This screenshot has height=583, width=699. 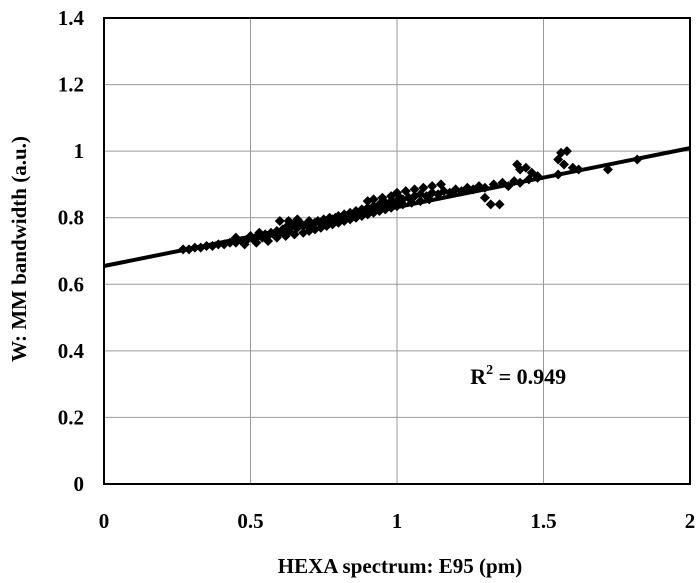 What do you see at coordinates (71, 417) in the screenshot?
I see `y-tick-label: 0.2` at bounding box center [71, 417].